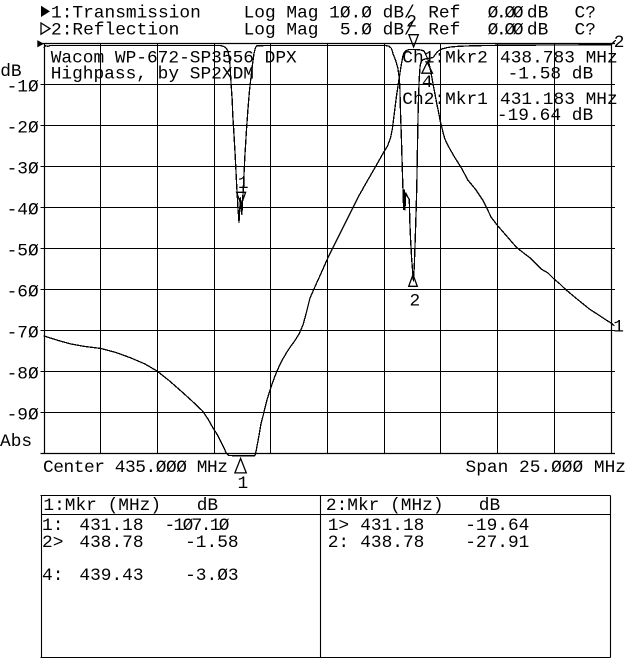 The width and height of the screenshot is (640, 664). What do you see at coordinates (52, 526) in the screenshot?
I see `svg-text: 1:` at bounding box center [52, 526].